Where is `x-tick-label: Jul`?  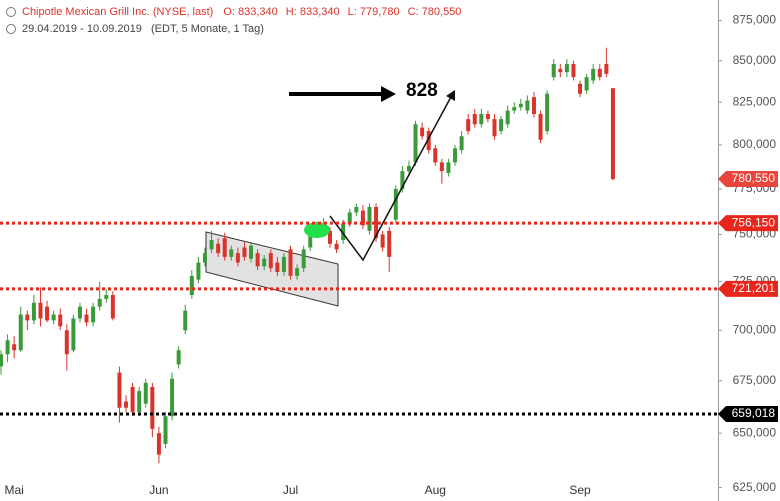
x-tick-label: Jul is located at coordinates (290, 490).